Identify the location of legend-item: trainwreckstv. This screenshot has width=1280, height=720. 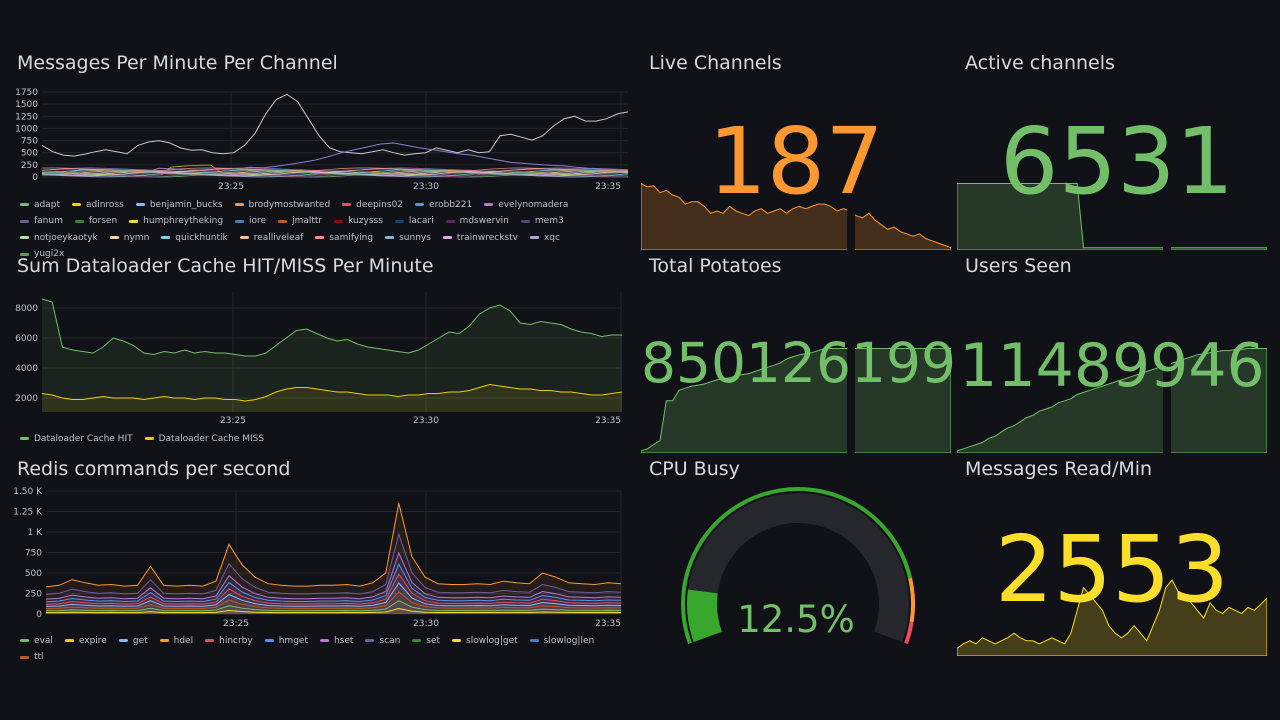
(480, 238).